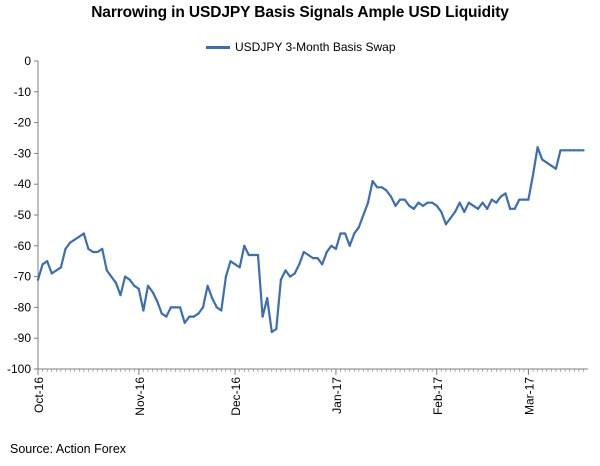 This screenshot has height=466, width=600. I want to click on y-tick-label: -60, so click(23, 246).